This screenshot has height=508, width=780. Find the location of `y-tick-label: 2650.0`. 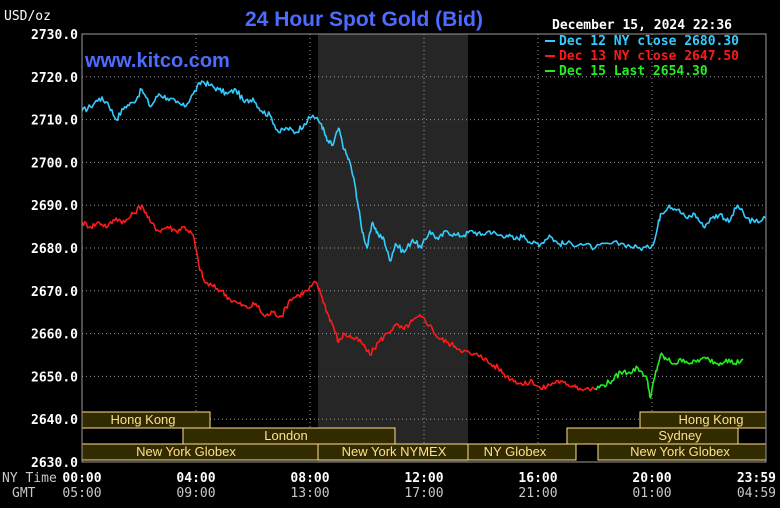

y-tick-label: 2650.0 is located at coordinates (54, 377).